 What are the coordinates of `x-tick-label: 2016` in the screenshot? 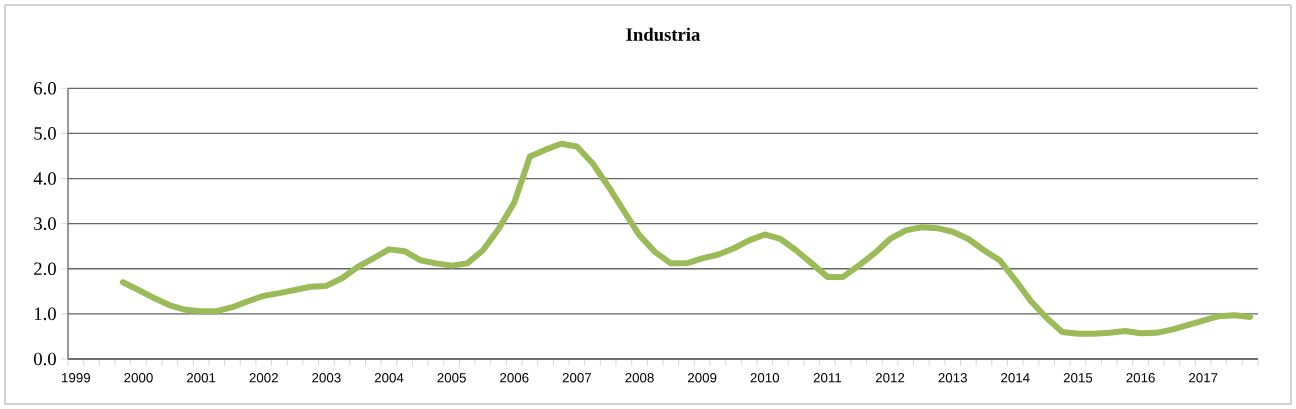 It's located at (1140, 378).